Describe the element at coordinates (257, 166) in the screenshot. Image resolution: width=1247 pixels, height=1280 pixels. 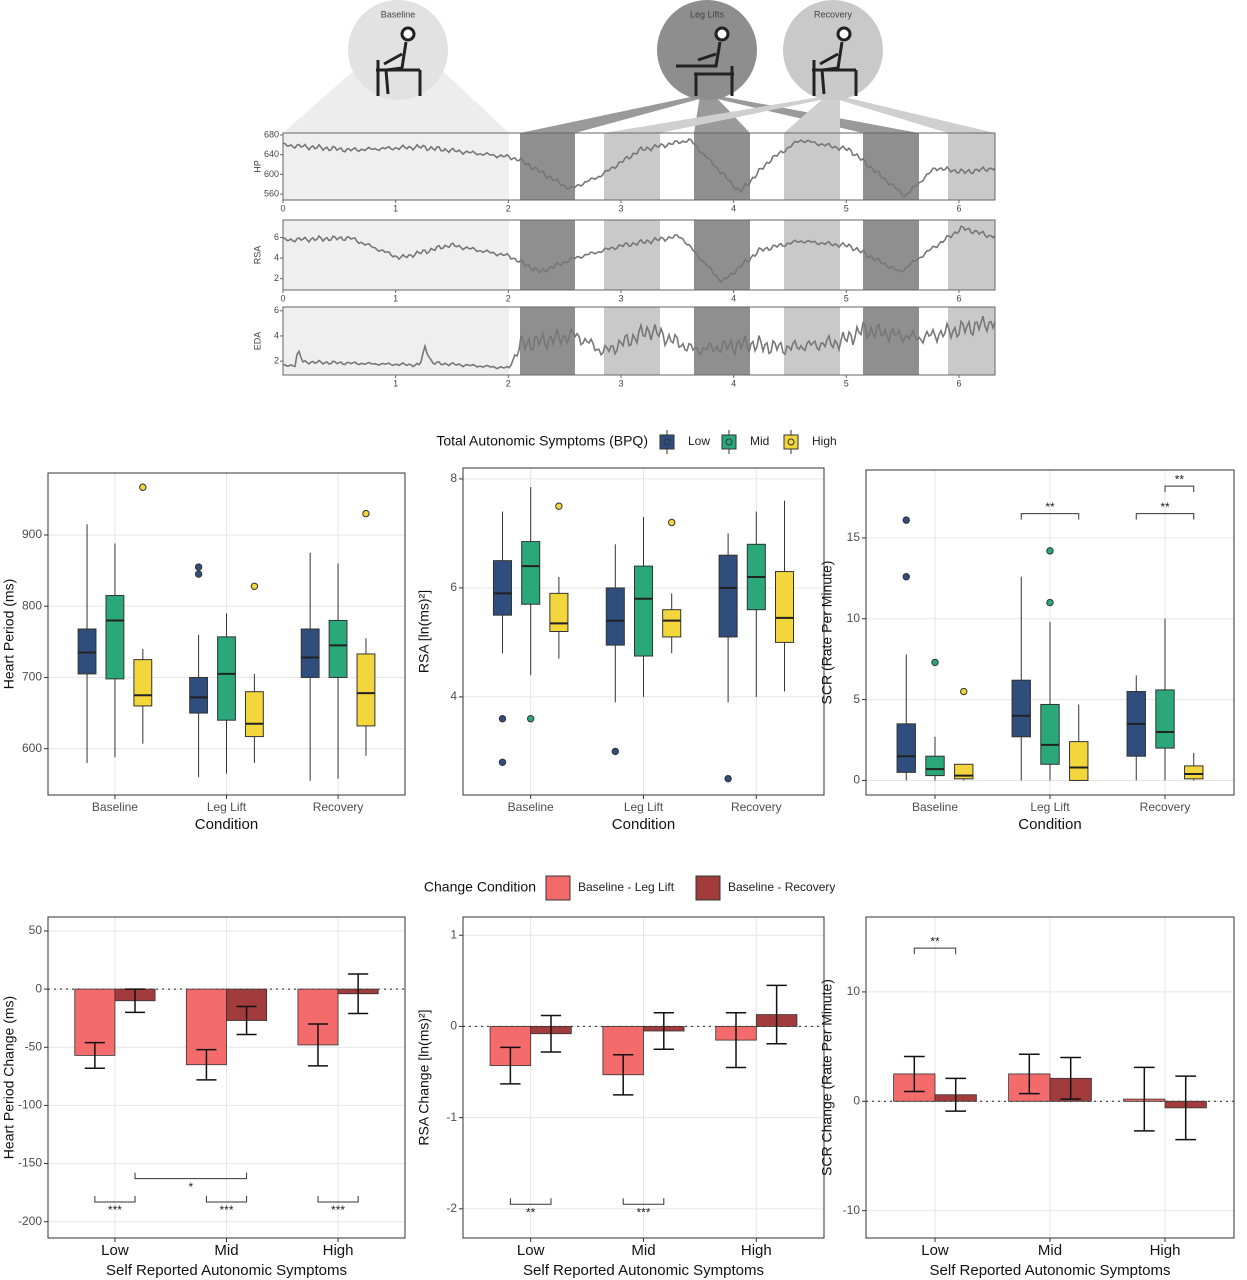
I see `signal-name: HP` at that location.